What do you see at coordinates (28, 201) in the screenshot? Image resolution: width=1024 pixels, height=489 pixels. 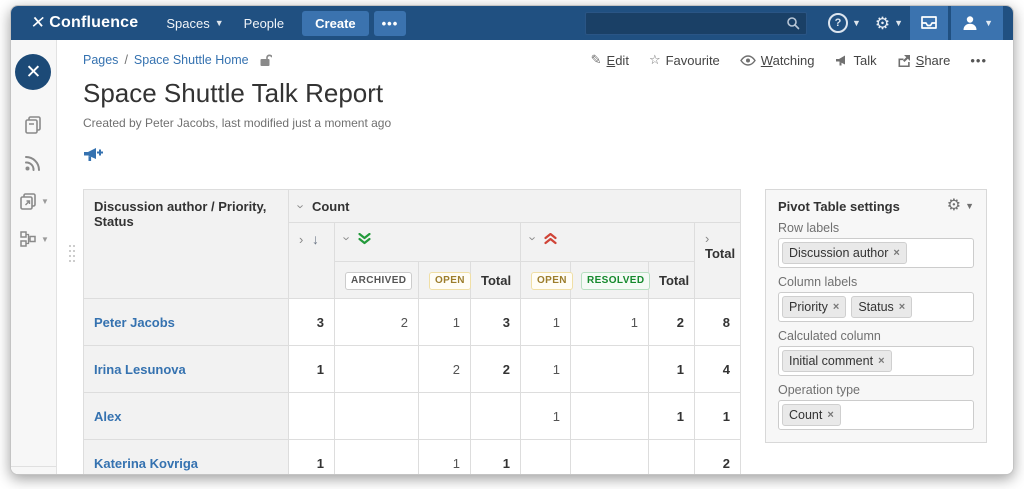 I see `shortcuts-icon` at bounding box center [28, 201].